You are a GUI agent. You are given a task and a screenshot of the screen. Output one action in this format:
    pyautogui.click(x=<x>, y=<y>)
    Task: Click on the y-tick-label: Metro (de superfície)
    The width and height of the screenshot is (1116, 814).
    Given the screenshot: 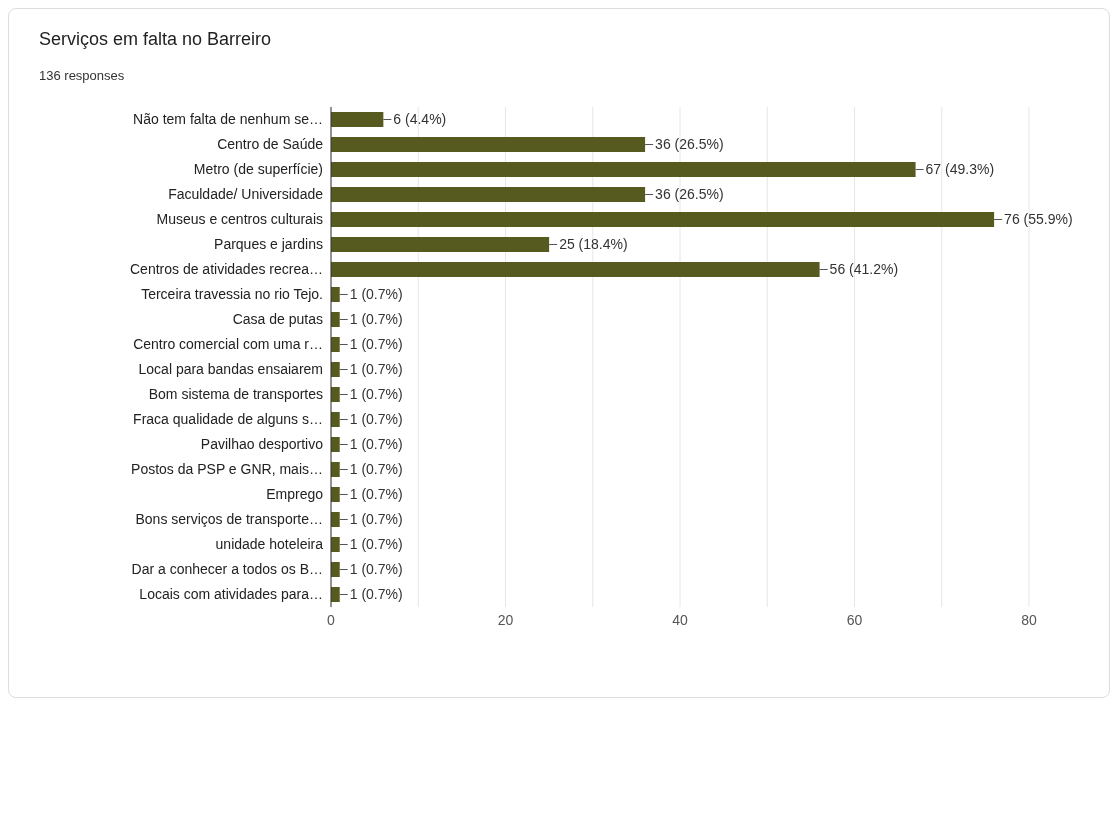 What is the action you would take?
    pyautogui.click(x=258, y=169)
    